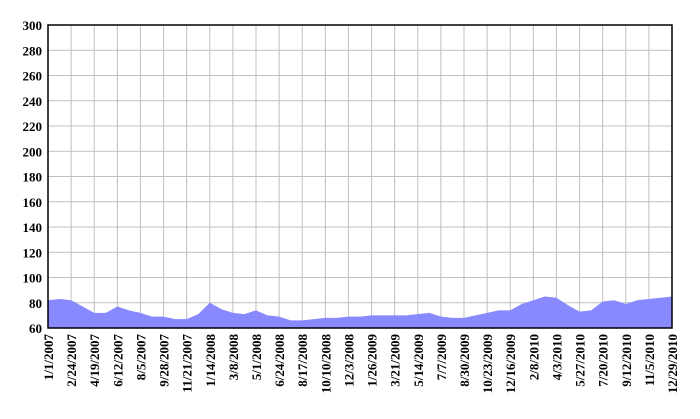 This screenshot has height=419, width=700. Describe the element at coordinates (33, 25) in the screenshot. I see `y-tick-label: 300` at that location.